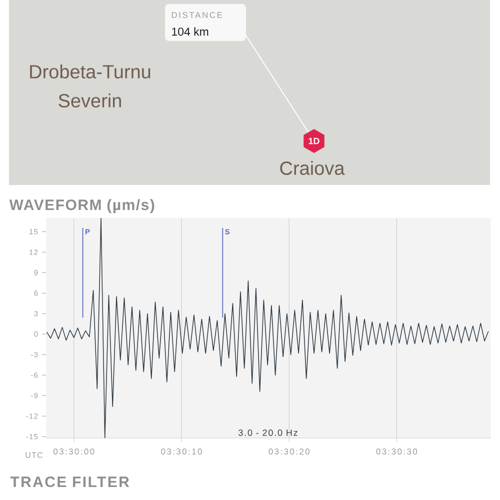 The image size is (500, 500). I want to click on text: Drobeta-Turnu Severin, so click(90, 86).